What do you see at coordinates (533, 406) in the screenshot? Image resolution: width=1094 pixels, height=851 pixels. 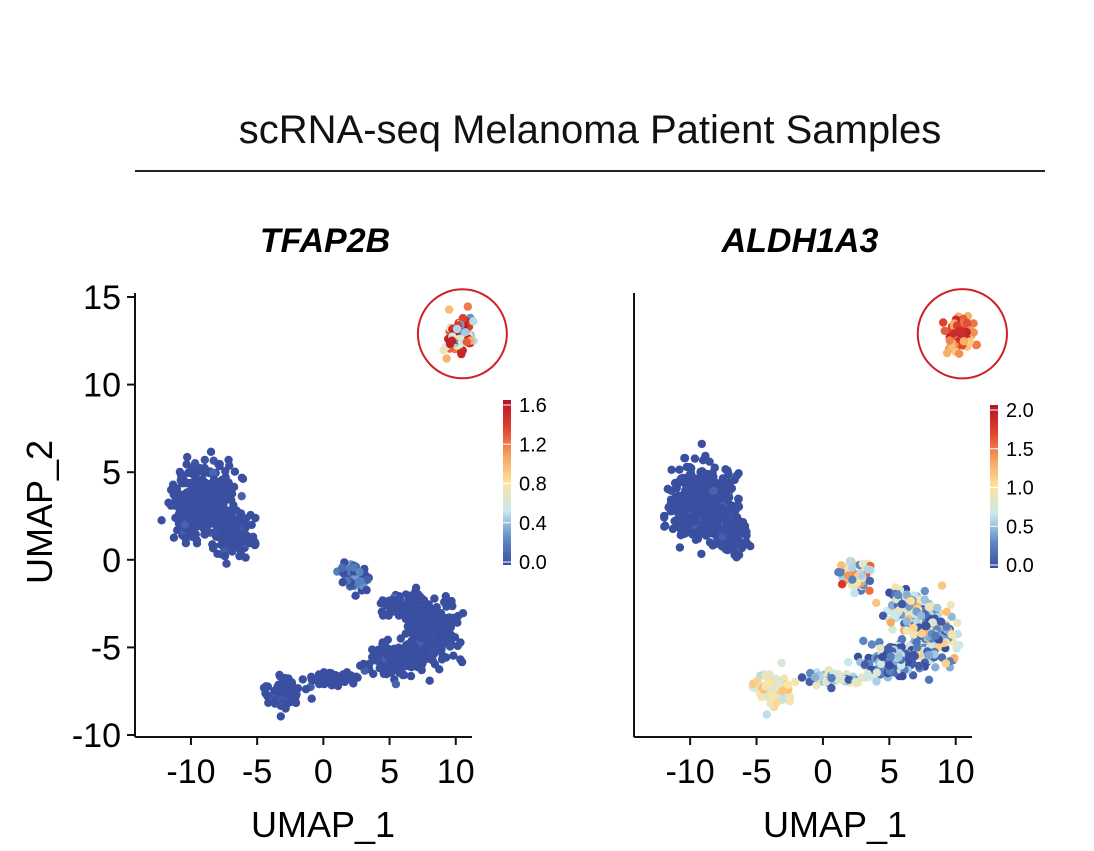 I see `colorbar-tick-label: 1.6` at bounding box center [533, 406].